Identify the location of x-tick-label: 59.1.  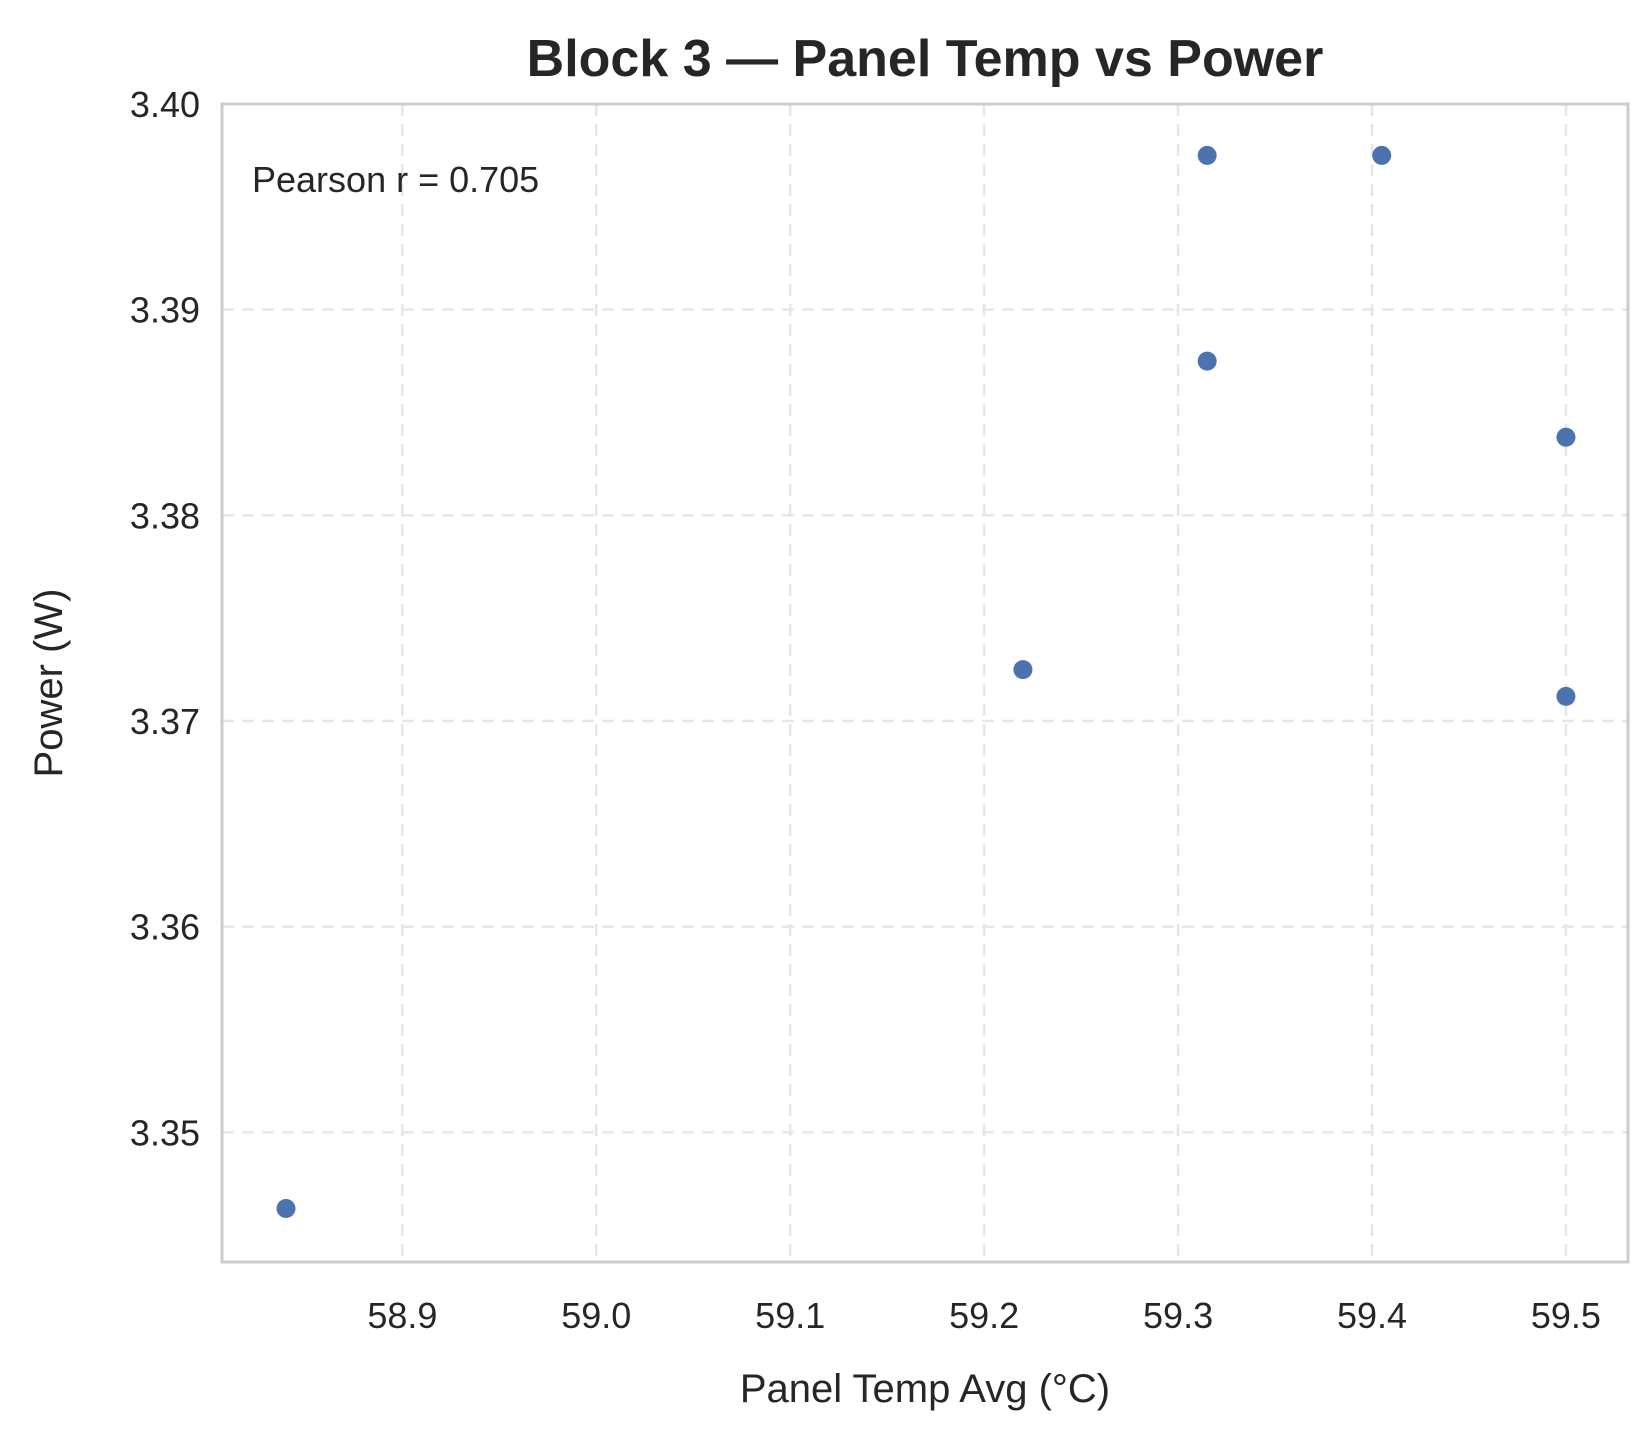
(790, 1315).